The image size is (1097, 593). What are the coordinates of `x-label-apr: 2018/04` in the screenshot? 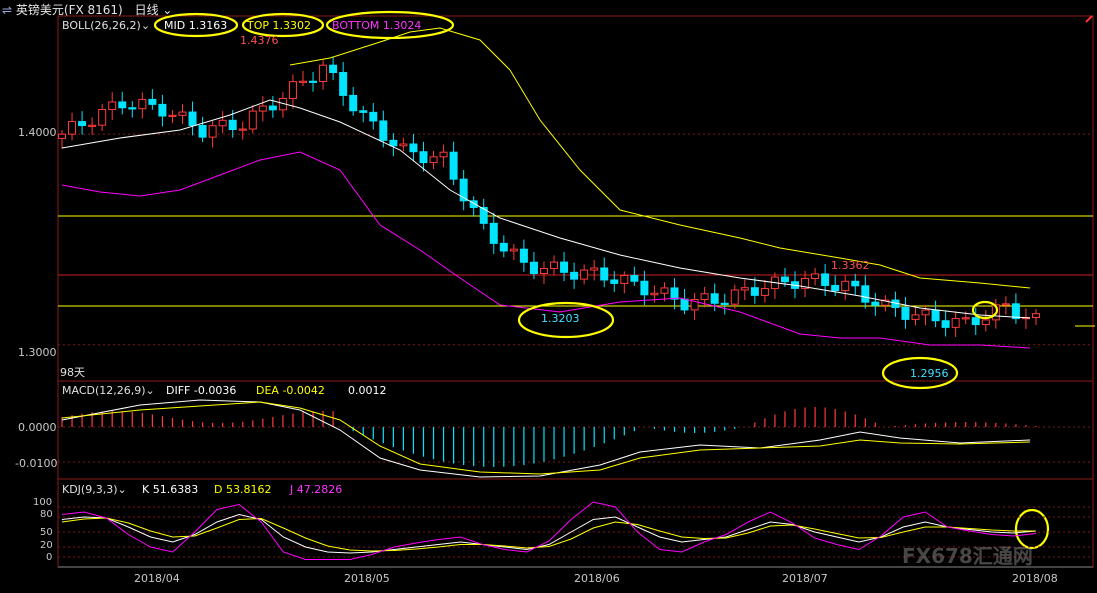 It's located at (157, 578).